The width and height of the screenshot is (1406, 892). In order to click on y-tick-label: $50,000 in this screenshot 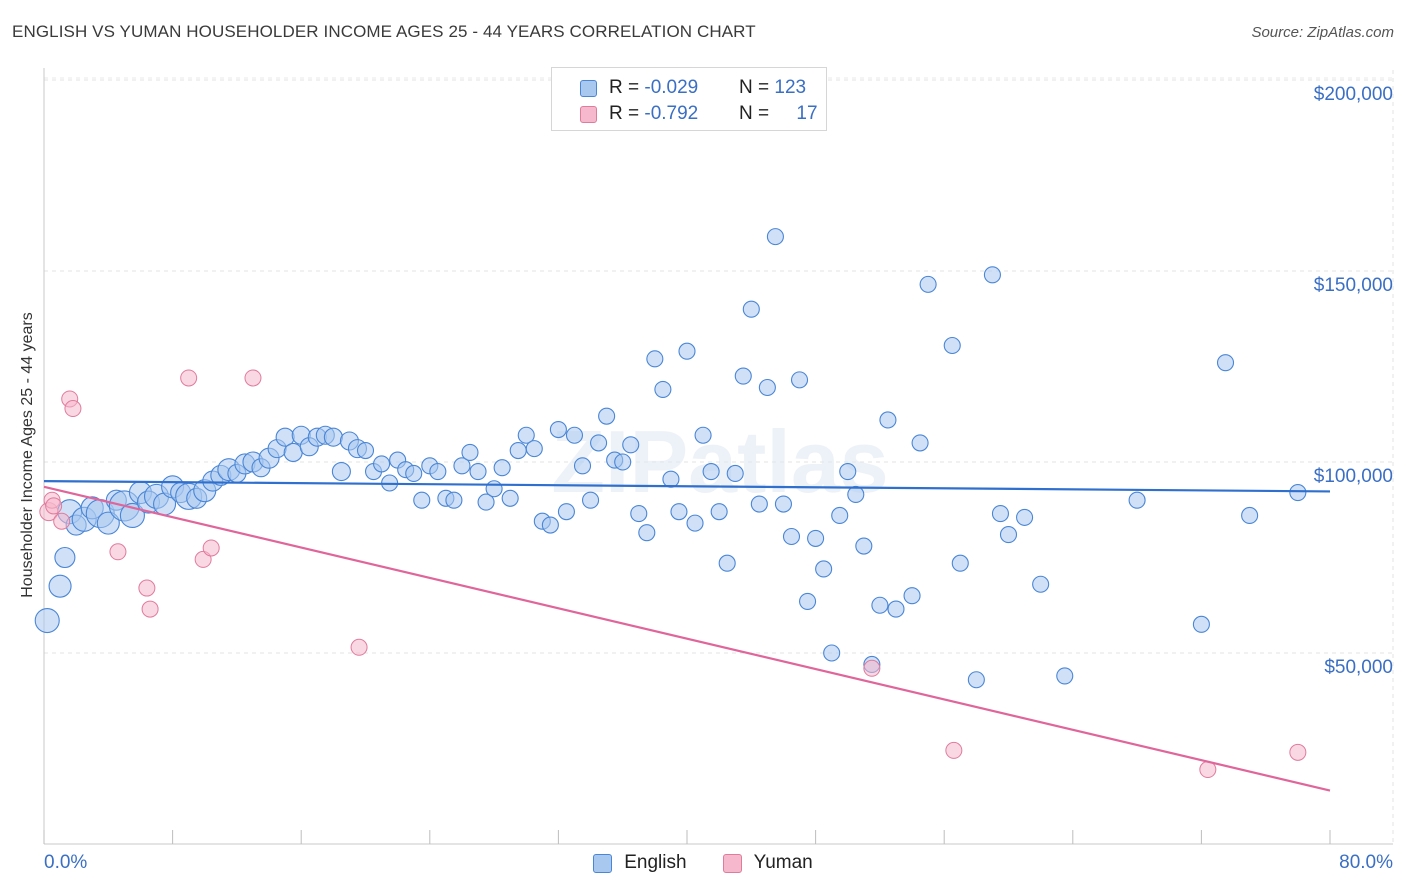, I will do `click(1358, 667)`.